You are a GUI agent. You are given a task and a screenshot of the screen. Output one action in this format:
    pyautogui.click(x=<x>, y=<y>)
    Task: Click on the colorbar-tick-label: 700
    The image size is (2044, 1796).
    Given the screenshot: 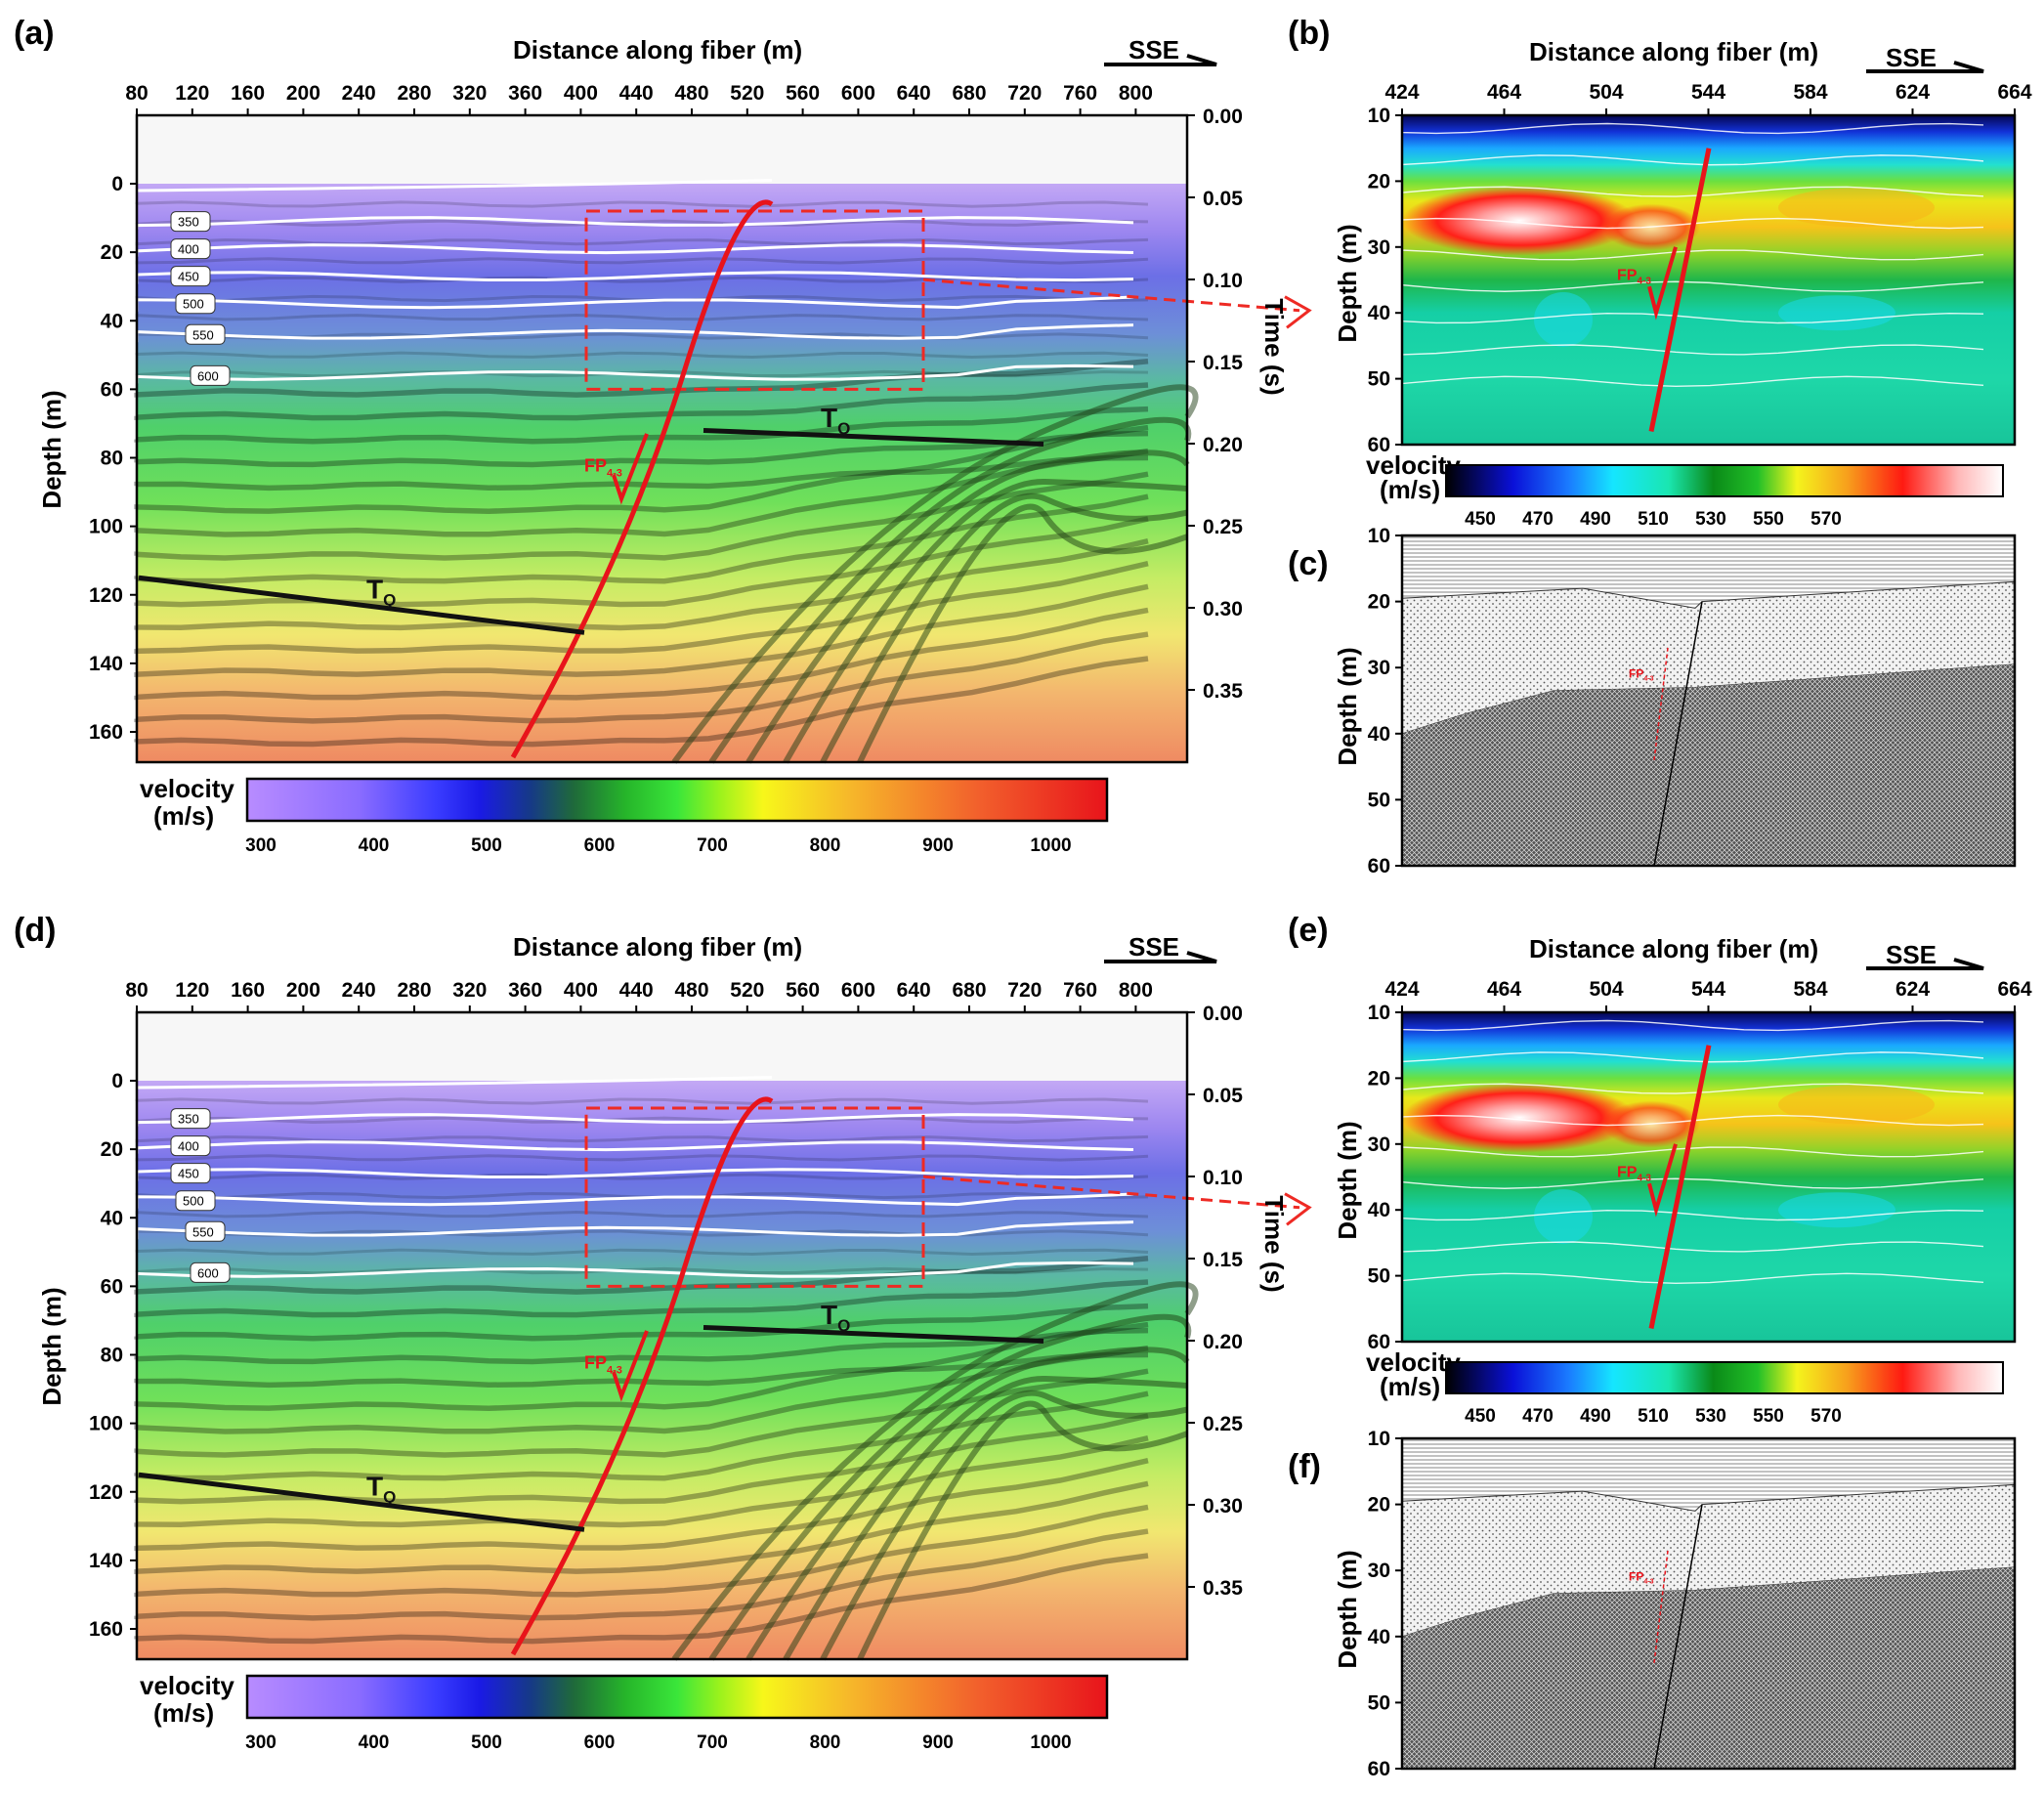 What is the action you would take?
    pyautogui.click(x=712, y=845)
    